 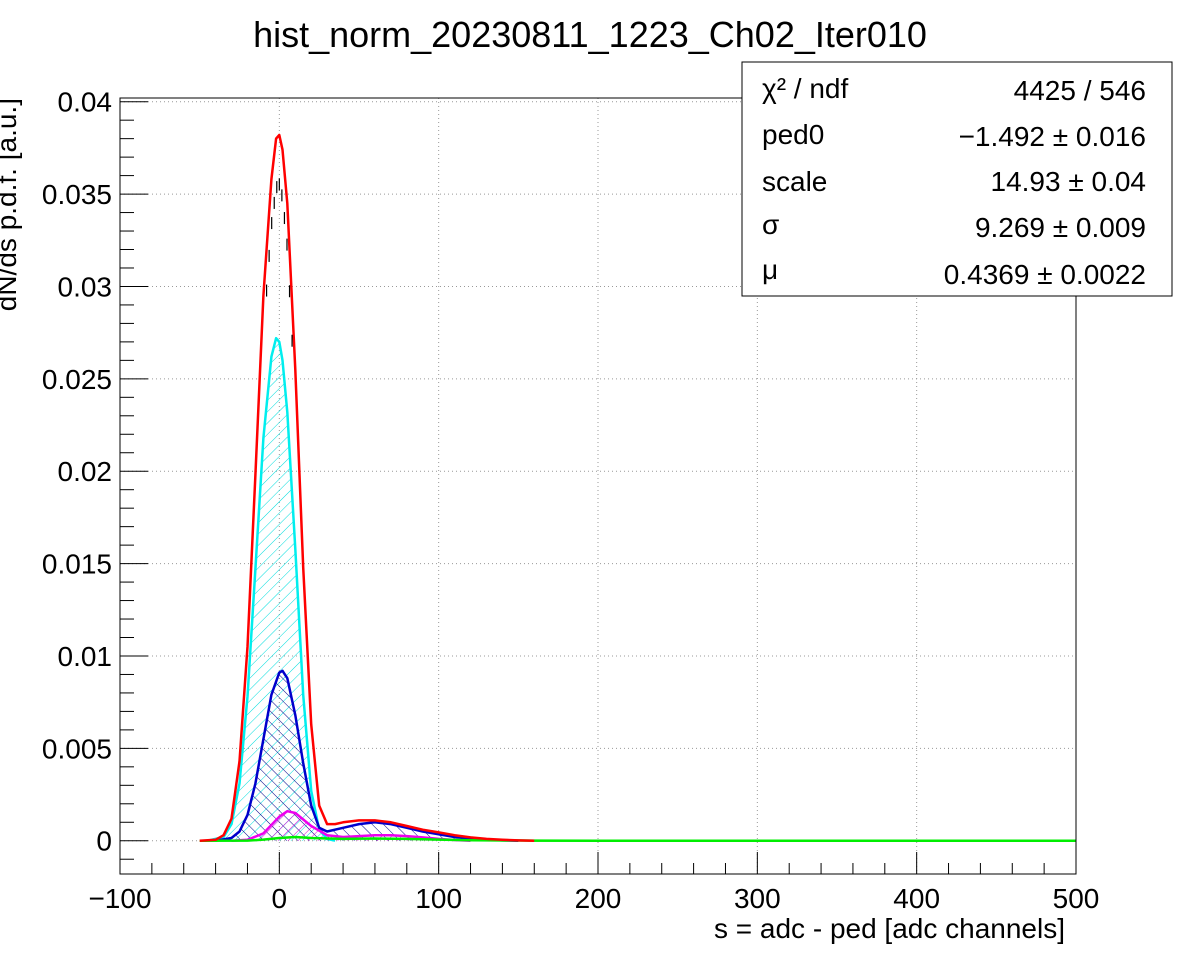 What do you see at coordinates (1052, 136) in the screenshot?
I see `stat-value-ped0: −1.492 ± 0.016` at bounding box center [1052, 136].